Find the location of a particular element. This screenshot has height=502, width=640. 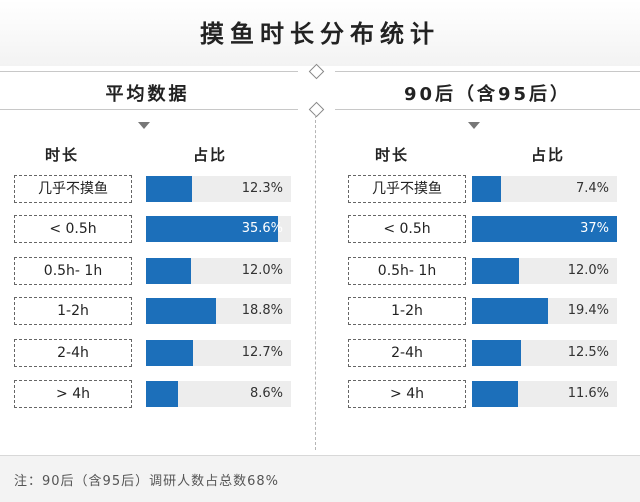

left-value-label: 35.6% is located at coordinates (262, 228).